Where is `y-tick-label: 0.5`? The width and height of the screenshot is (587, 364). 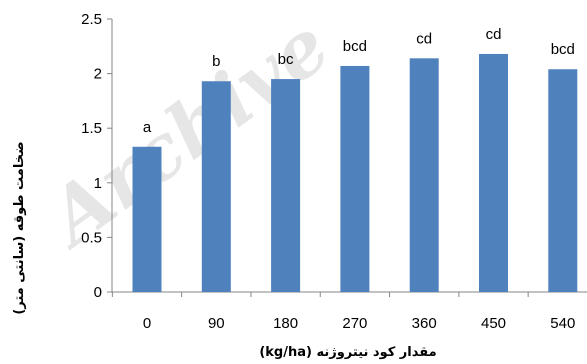
y-tick-label: 0.5 is located at coordinates (91, 237).